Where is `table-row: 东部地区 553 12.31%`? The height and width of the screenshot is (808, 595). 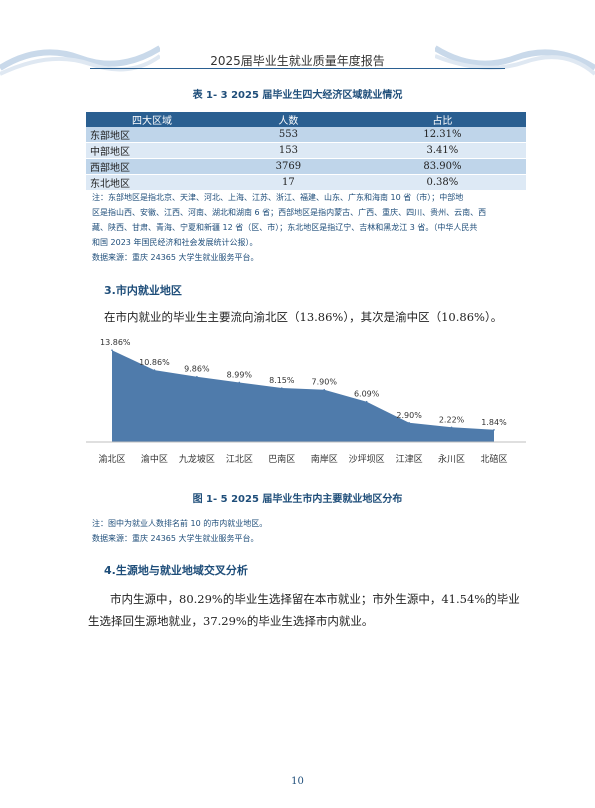 table-row: 东部地区 553 12.31% is located at coordinates (306, 135).